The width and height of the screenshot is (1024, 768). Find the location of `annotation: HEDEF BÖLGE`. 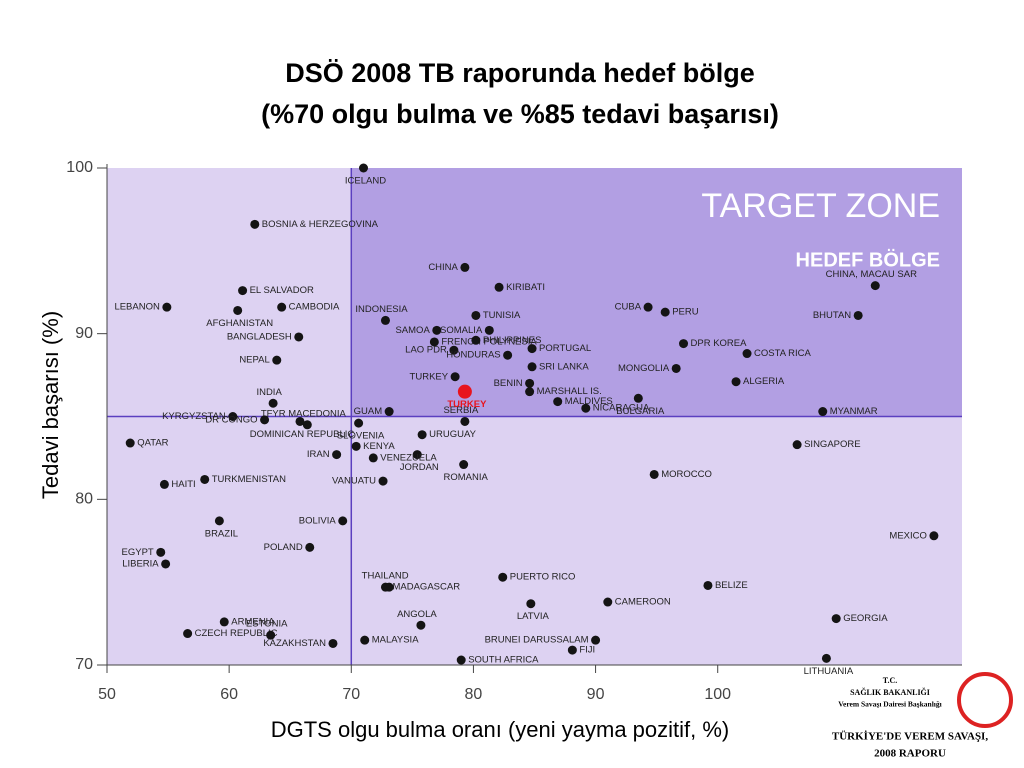

annotation: HEDEF BÖLGE is located at coordinates (868, 259).